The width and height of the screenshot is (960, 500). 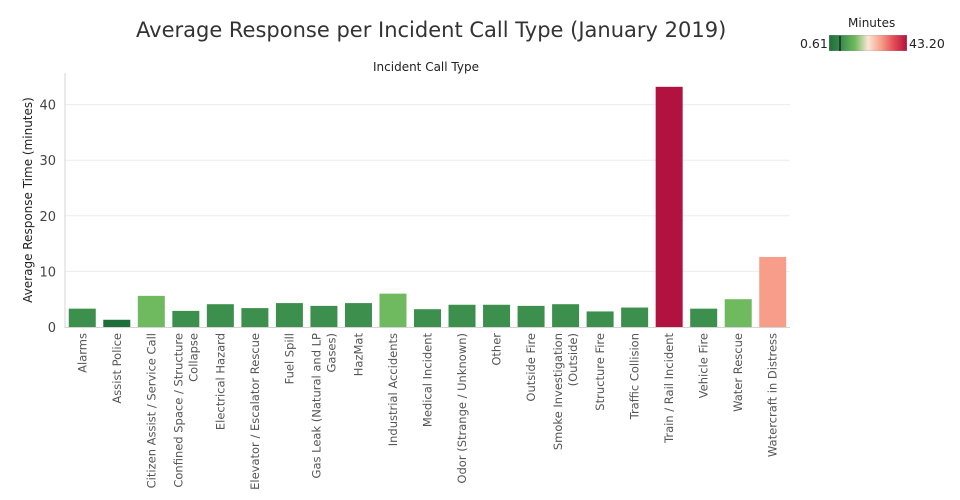 I want to click on y-tick-label: 10, so click(x=47, y=272).